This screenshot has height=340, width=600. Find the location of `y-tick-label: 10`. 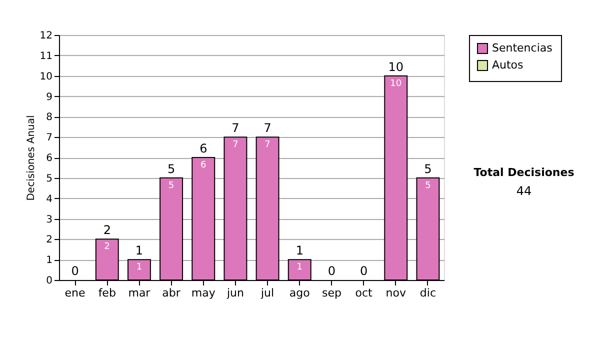

y-tick-label: 10 is located at coordinates (46, 76).